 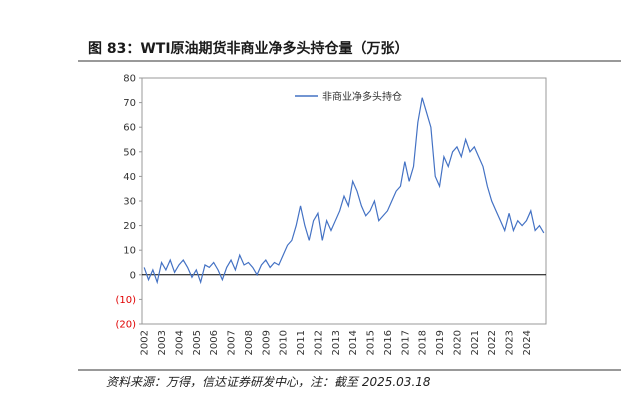 I want to click on y-tick-label: (10), so click(x=125, y=300).